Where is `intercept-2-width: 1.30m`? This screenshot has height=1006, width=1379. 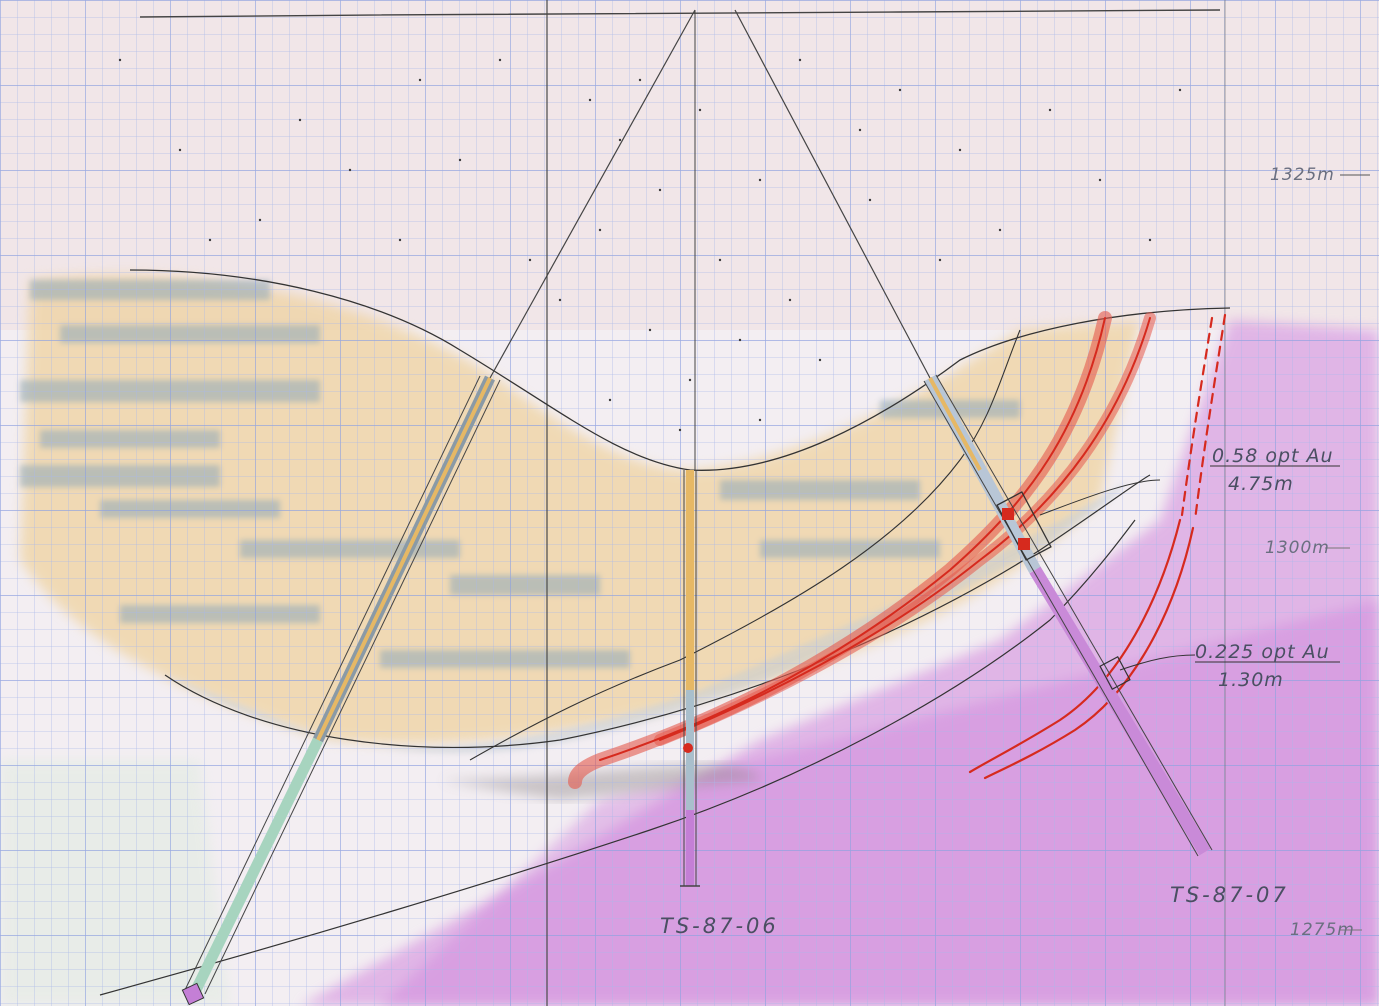
intercept-2-width: 1.30m is located at coordinates (1251, 680).